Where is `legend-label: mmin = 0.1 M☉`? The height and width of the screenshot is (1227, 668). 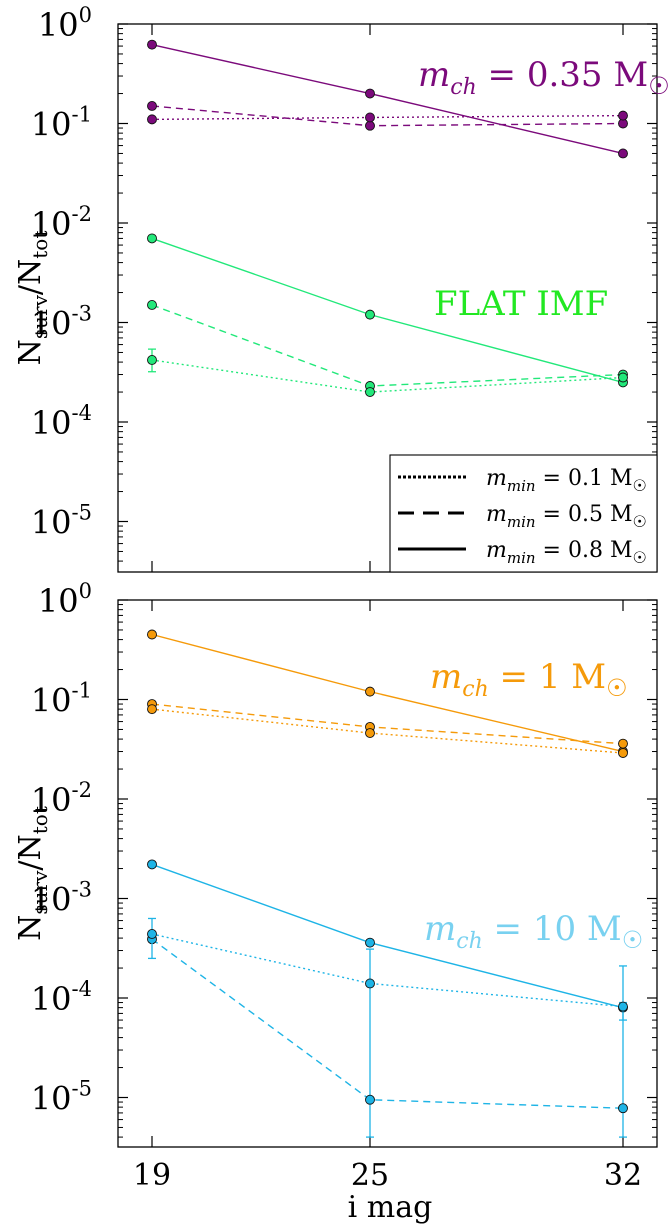 legend-label: mmin = 0.1 M☉ is located at coordinates (566, 480).